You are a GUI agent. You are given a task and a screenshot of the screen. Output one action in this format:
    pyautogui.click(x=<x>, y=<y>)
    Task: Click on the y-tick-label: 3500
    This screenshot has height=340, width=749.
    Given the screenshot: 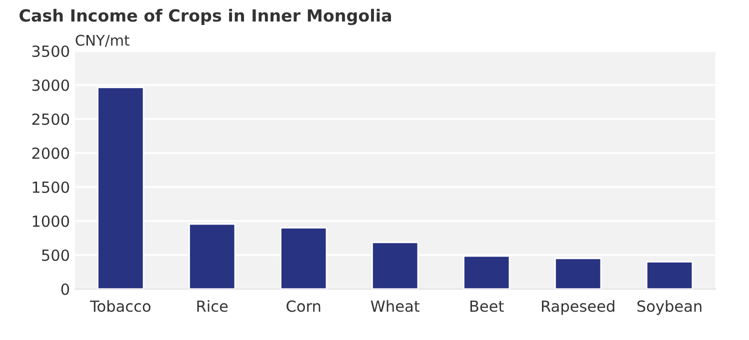 What is the action you would take?
    pyautogui.click(x=51, y=51)
    